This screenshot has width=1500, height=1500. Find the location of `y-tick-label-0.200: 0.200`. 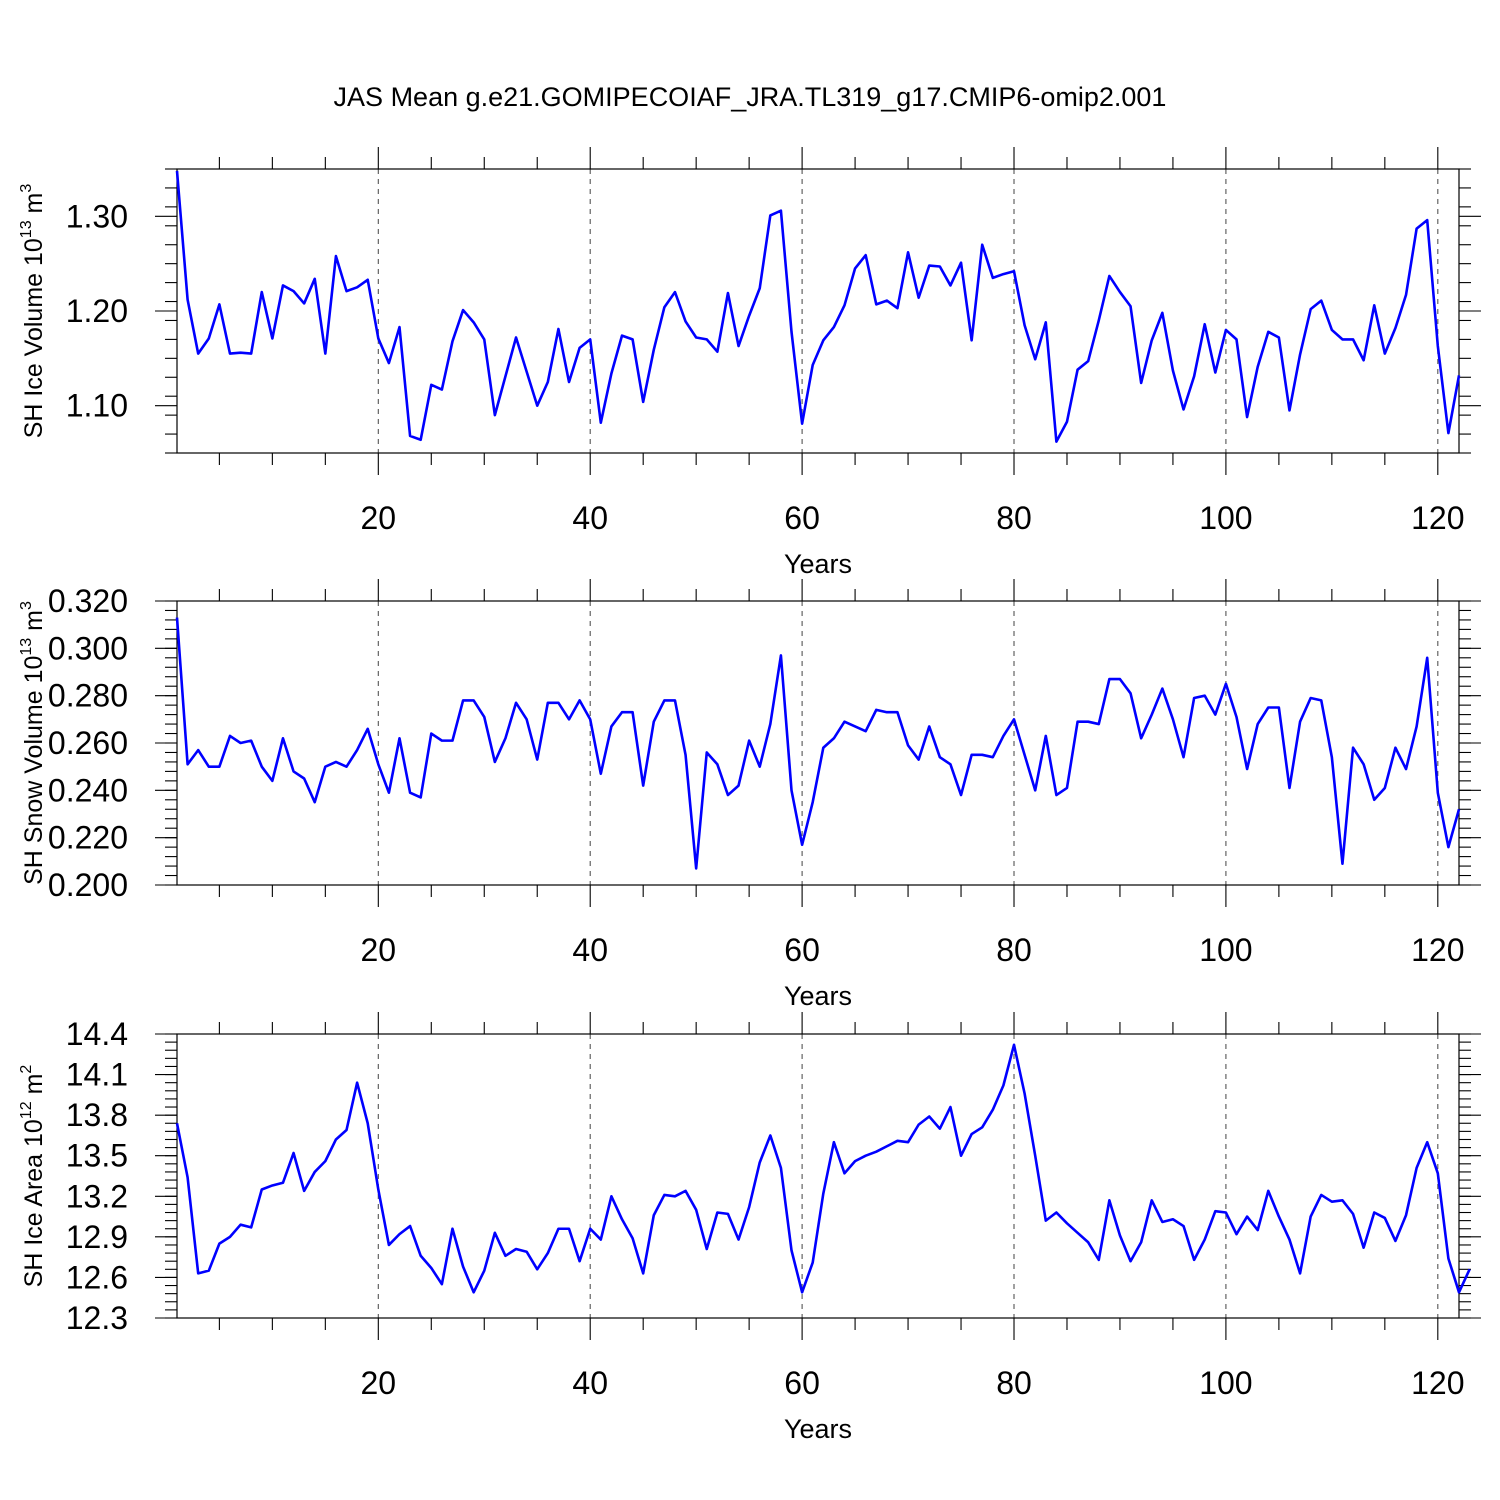

y-tick-label-0.200: 0.200 is located at coordinates (88, 885).